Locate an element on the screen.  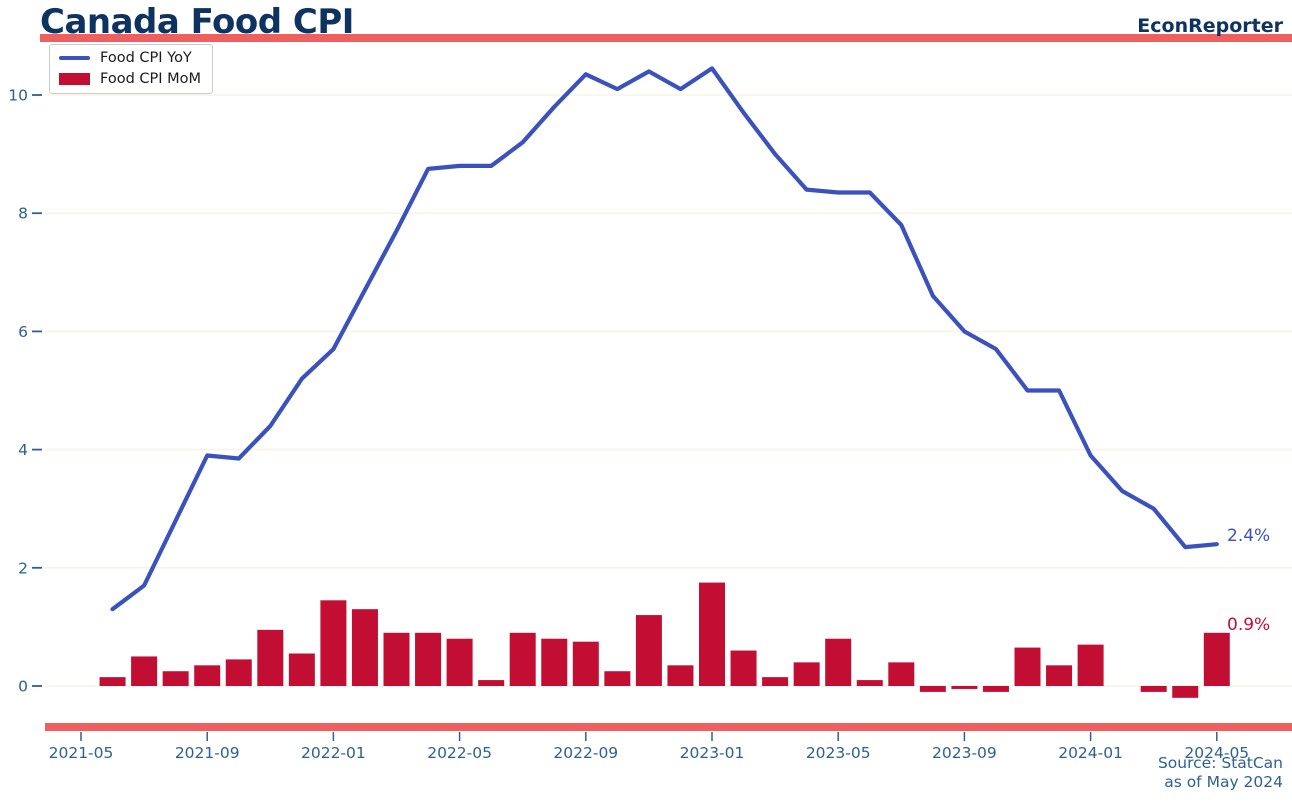
x-tick-label: 2024-01 is located at coordinates (1090, 753).